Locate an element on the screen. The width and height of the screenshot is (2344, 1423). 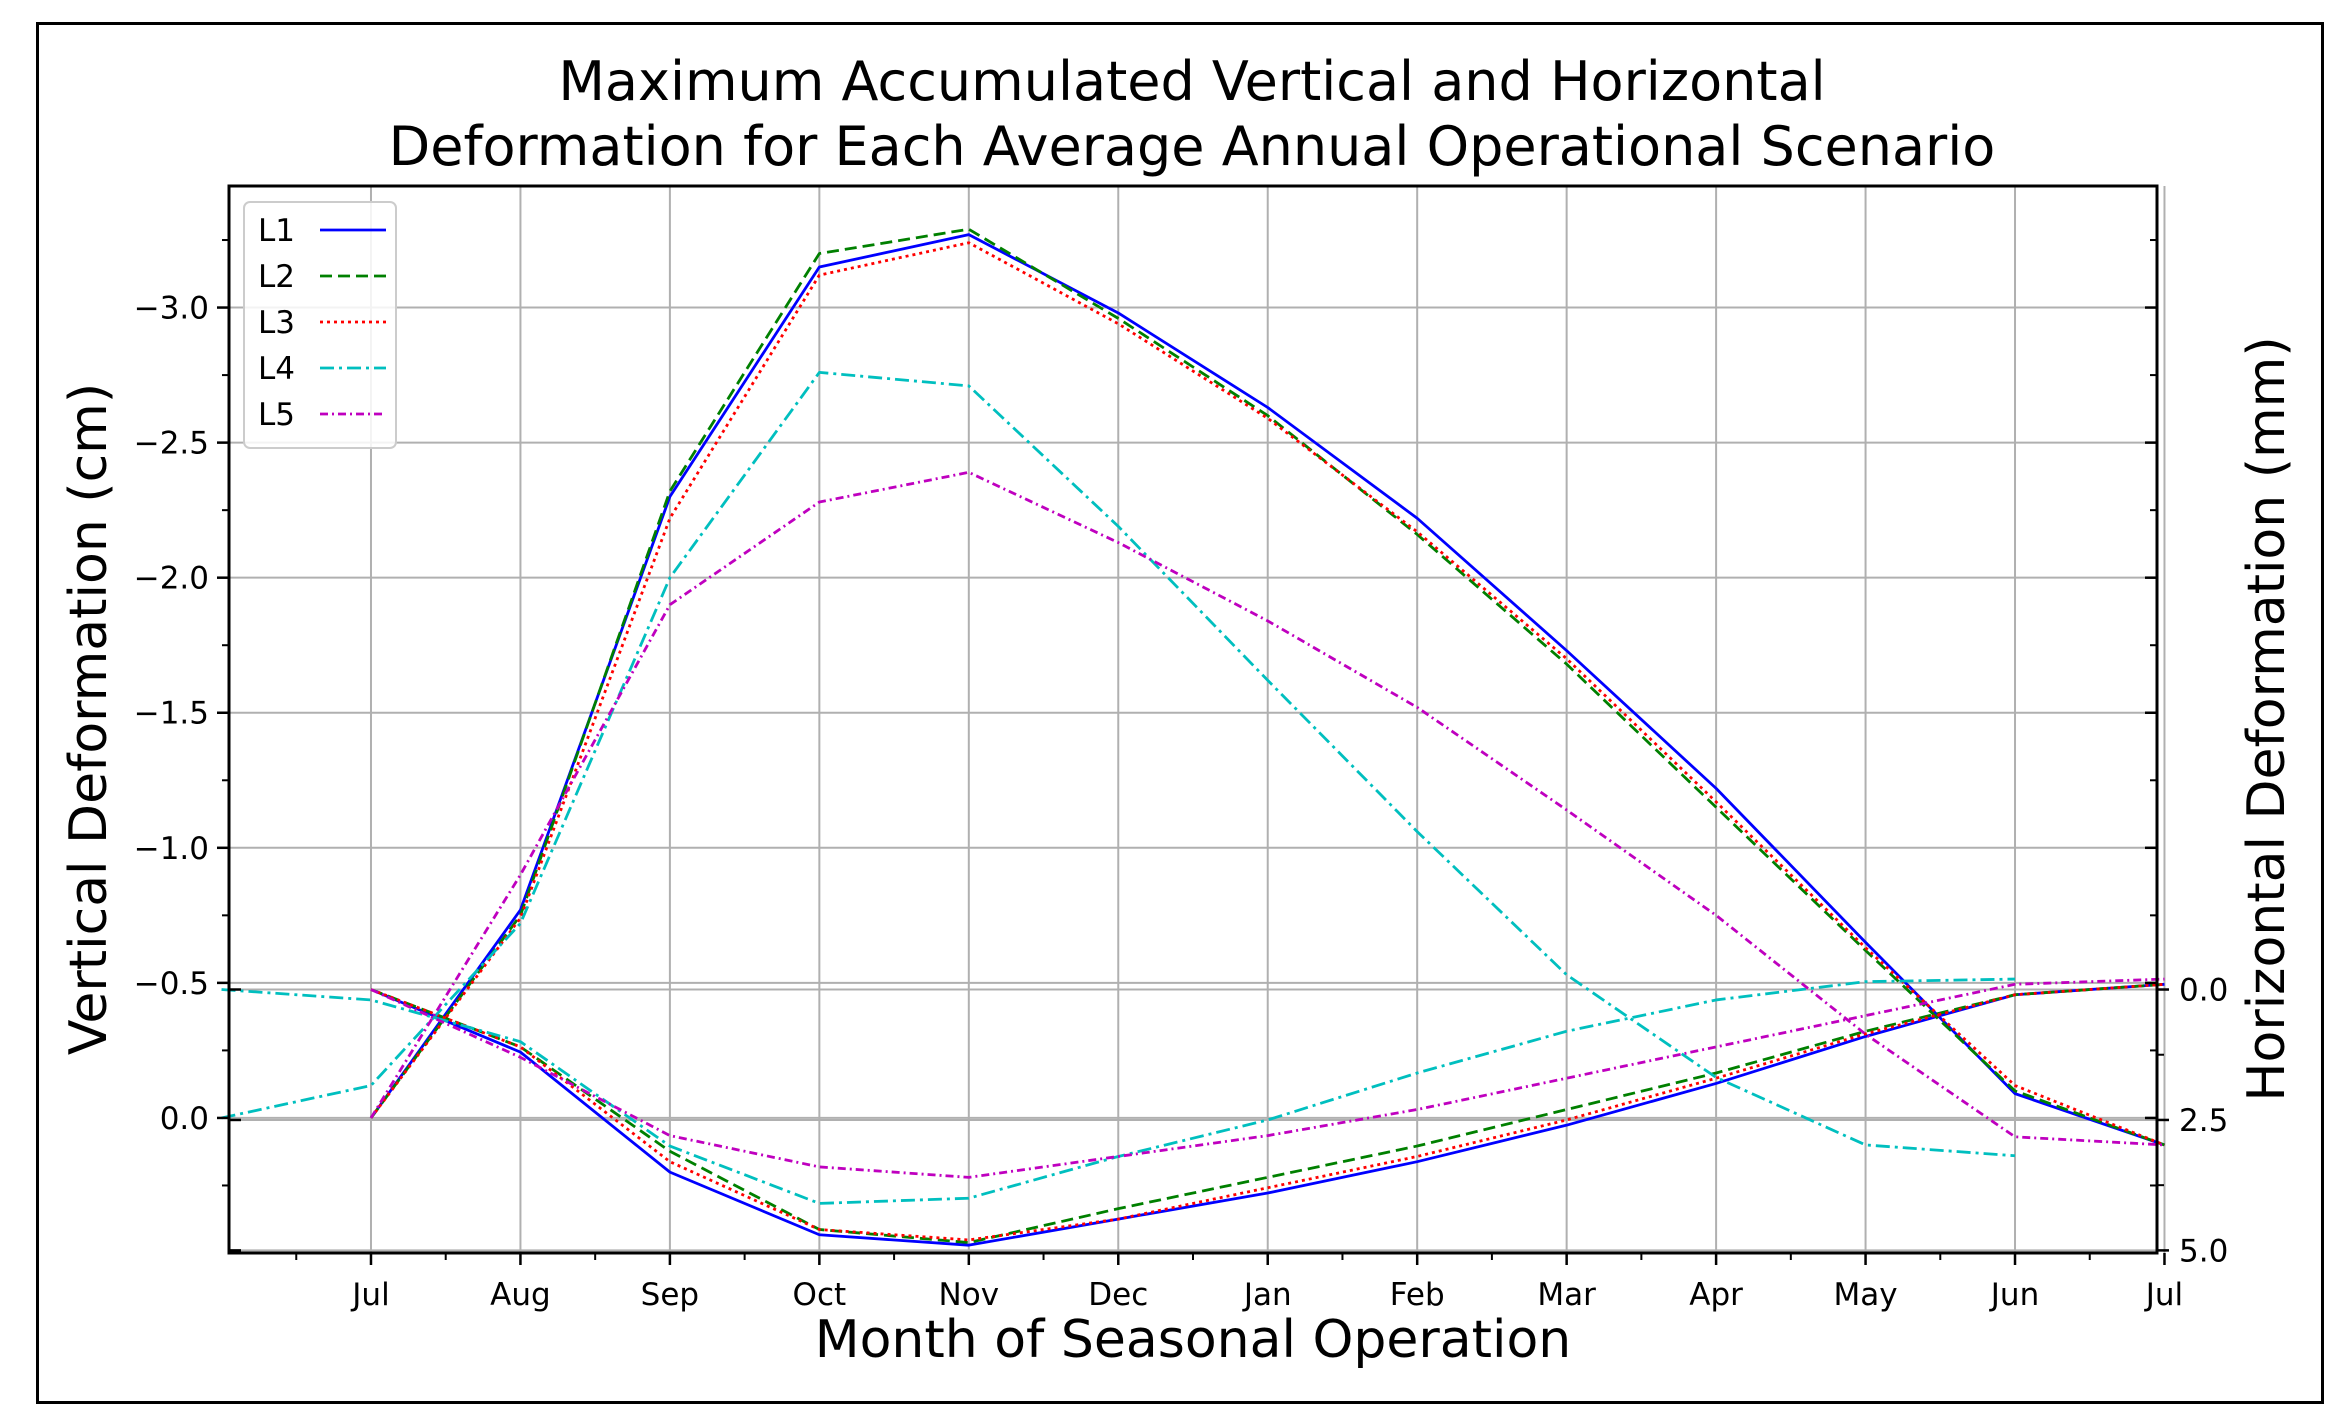
x-tick-label: Dec is located at coordinates (1118, 1295).